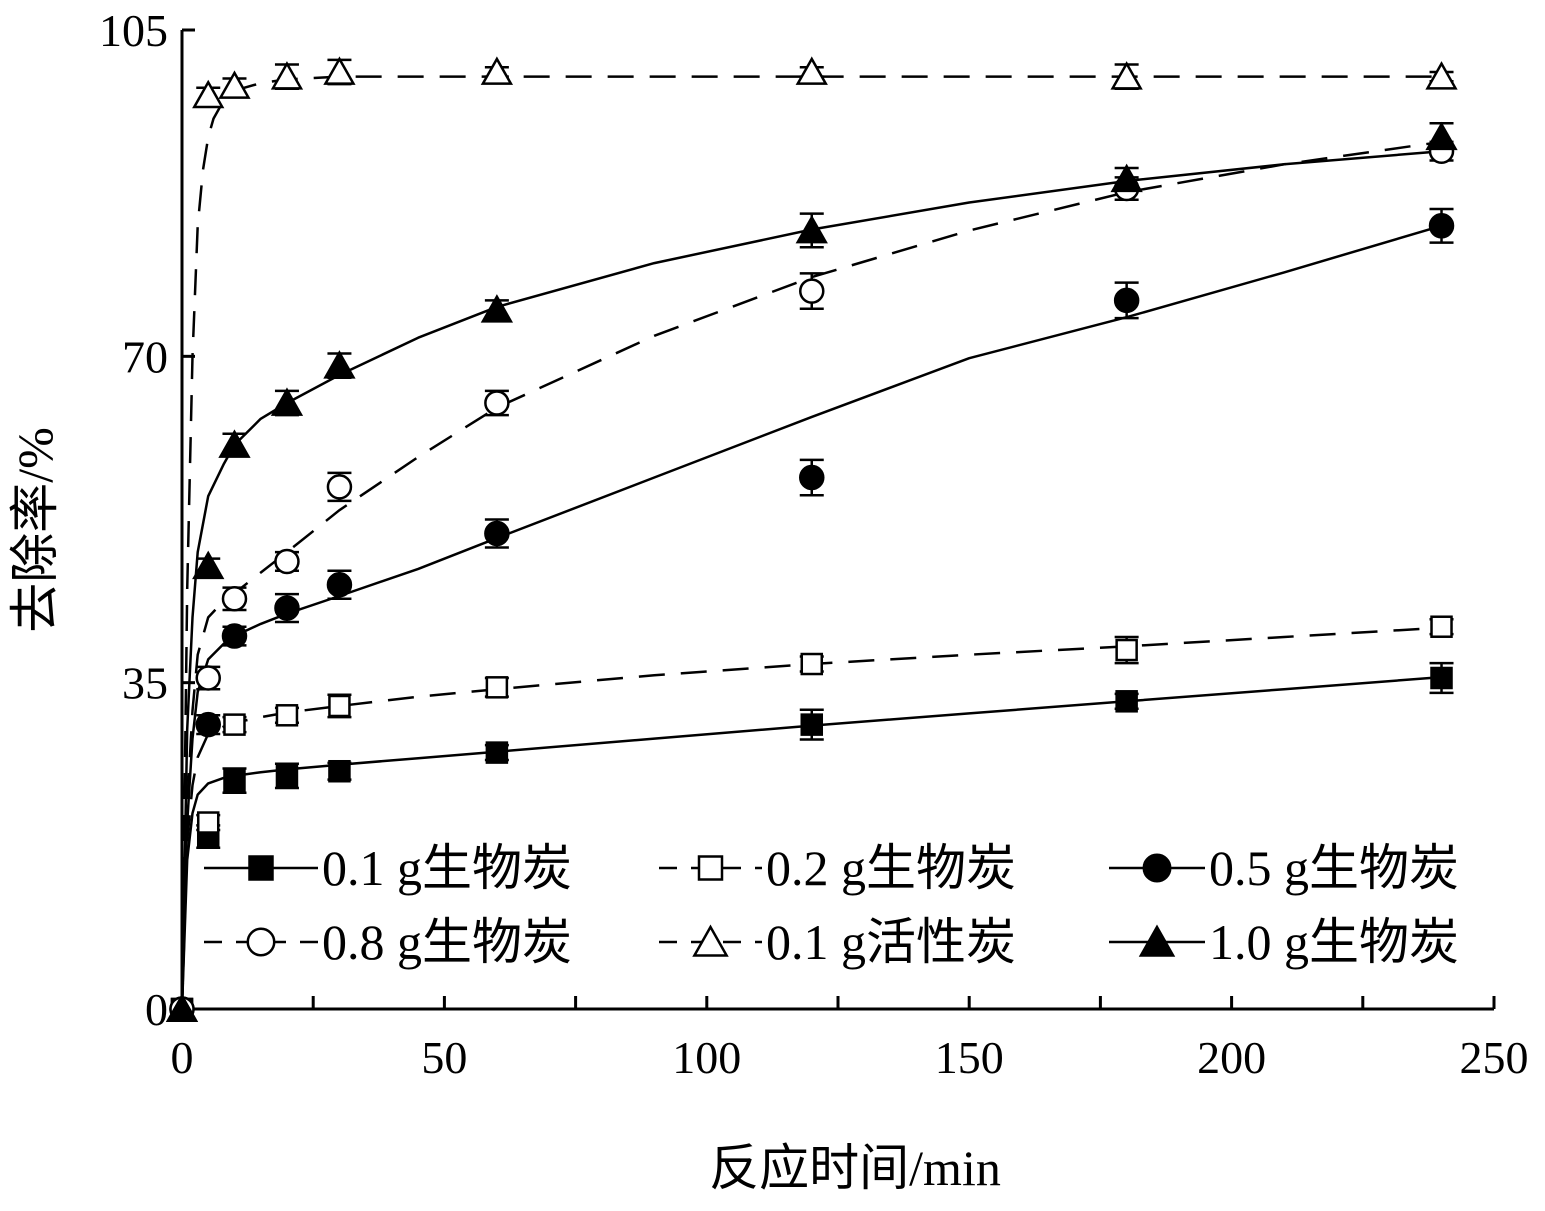  What do you see at coordinates (447, 868) in the screenshot?
I see `legend-label-1: 0.1 g生物炭` at bounding box center [447, 868].